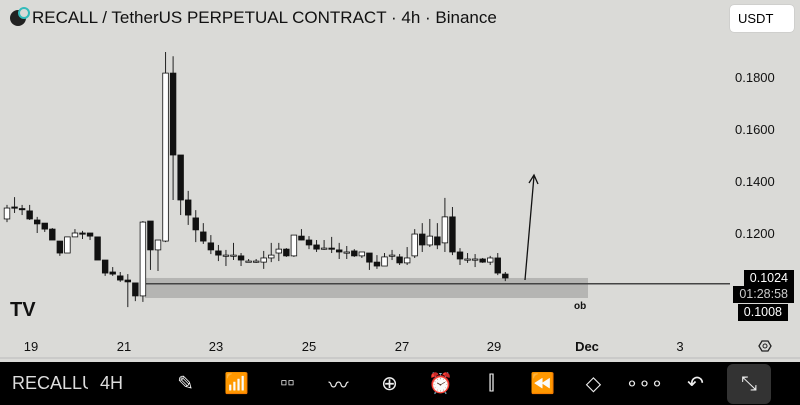 This screenshot has height=405, width=800. What do you see at coordinates (593, 384) in the screenshot?
I see `layers-icon: ◇` at bounding box center [593, 384].